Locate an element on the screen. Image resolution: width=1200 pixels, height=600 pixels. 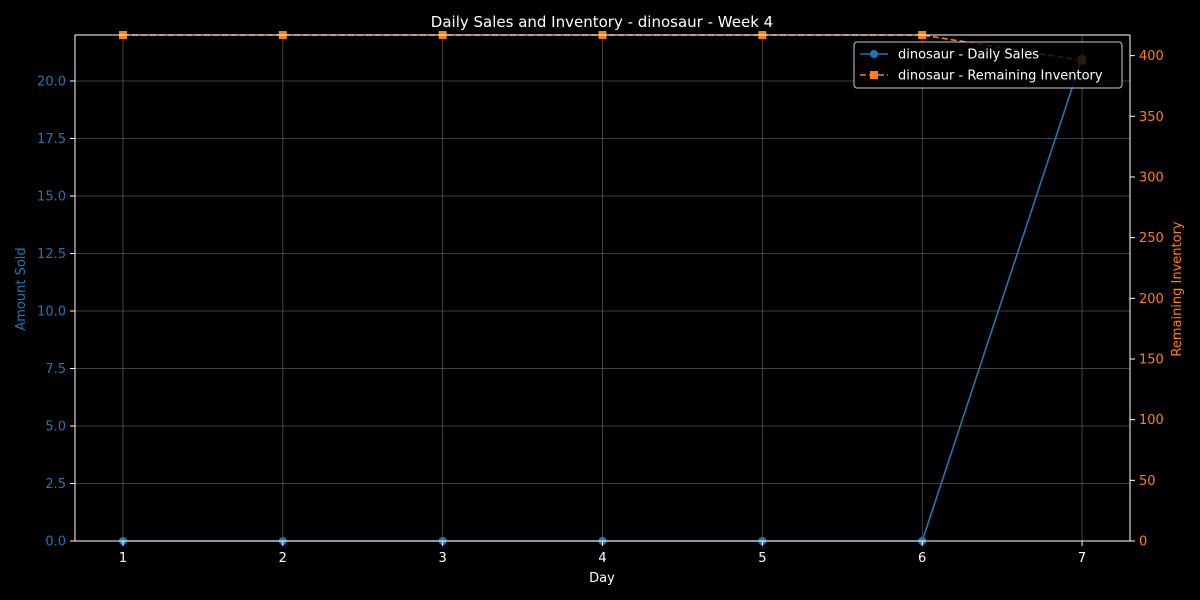
y-left-tick-label: 5.0 is located at coordinates (55, 427).